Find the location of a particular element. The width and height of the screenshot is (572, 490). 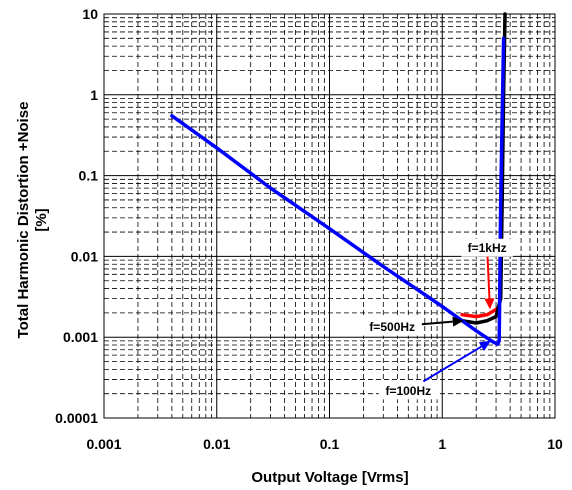

y-tick-label: 10 is located at coordinates (90, 14).